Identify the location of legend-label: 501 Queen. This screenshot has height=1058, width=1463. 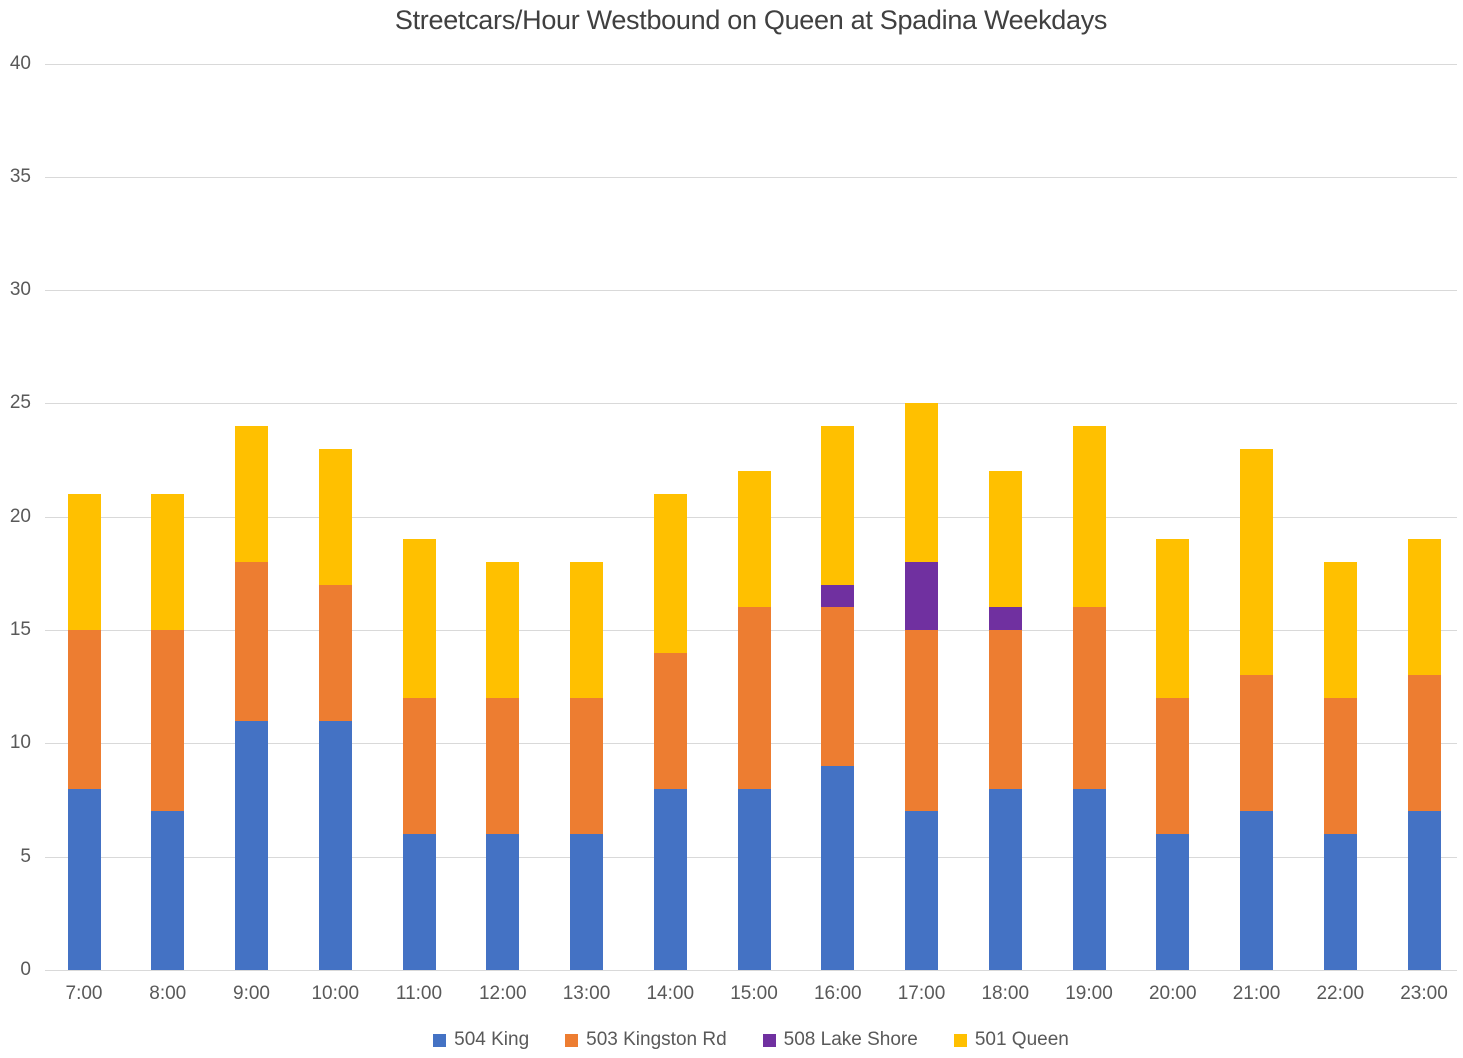
(1021, 1039).